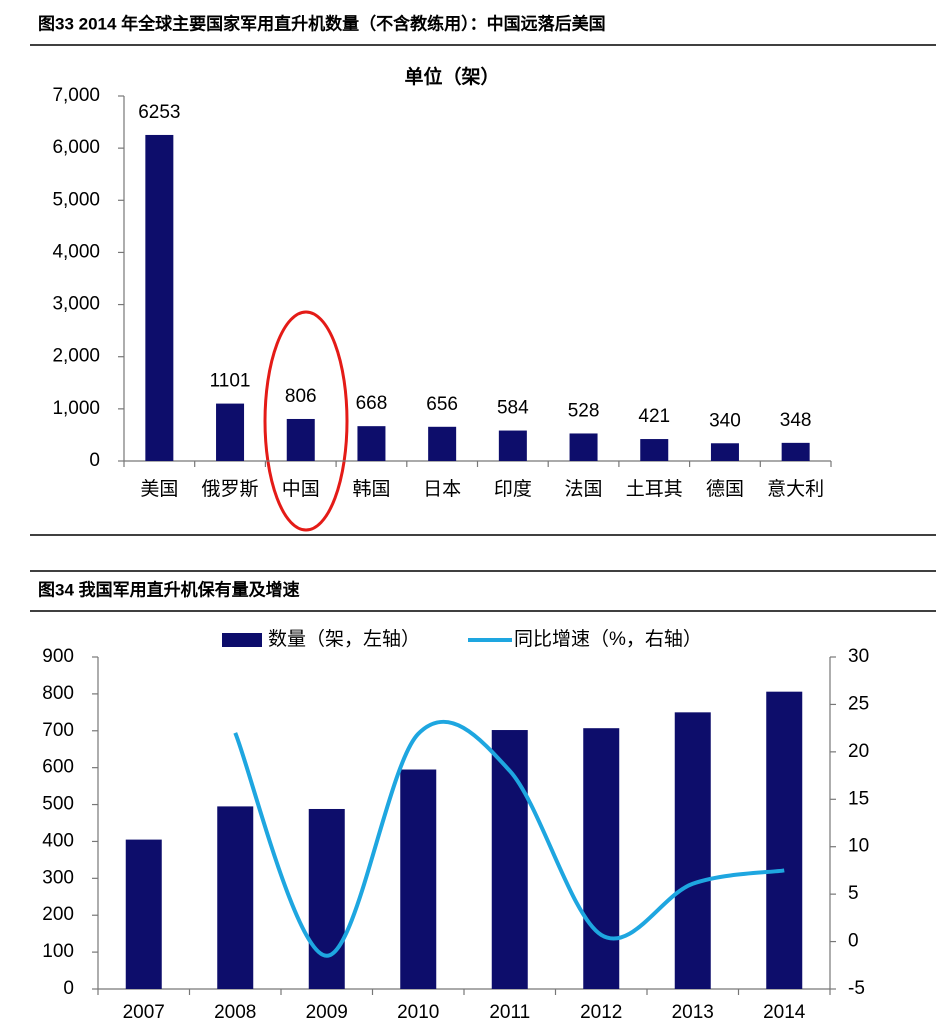 The height and width of the screenshot is (1034, 942). Describe the element at coordinates (853, 941) in the screenshot. I see `y2-tick-label: 0` at that location.